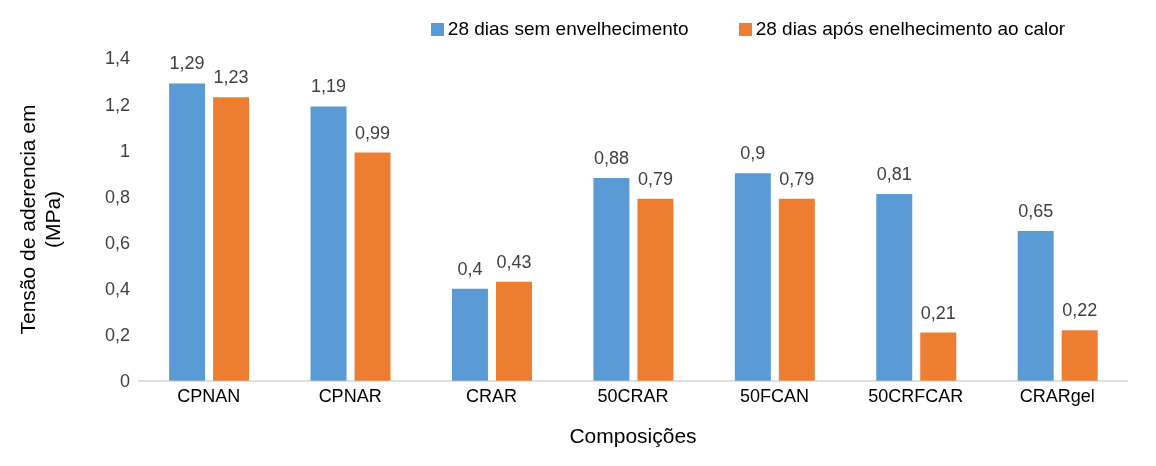 The width and height of the screenshot is (1156, 466). What do you see at coordinates (373, 132) in the screenshot?
I see `data-label: 0,99` at bounding box center [373, 132].